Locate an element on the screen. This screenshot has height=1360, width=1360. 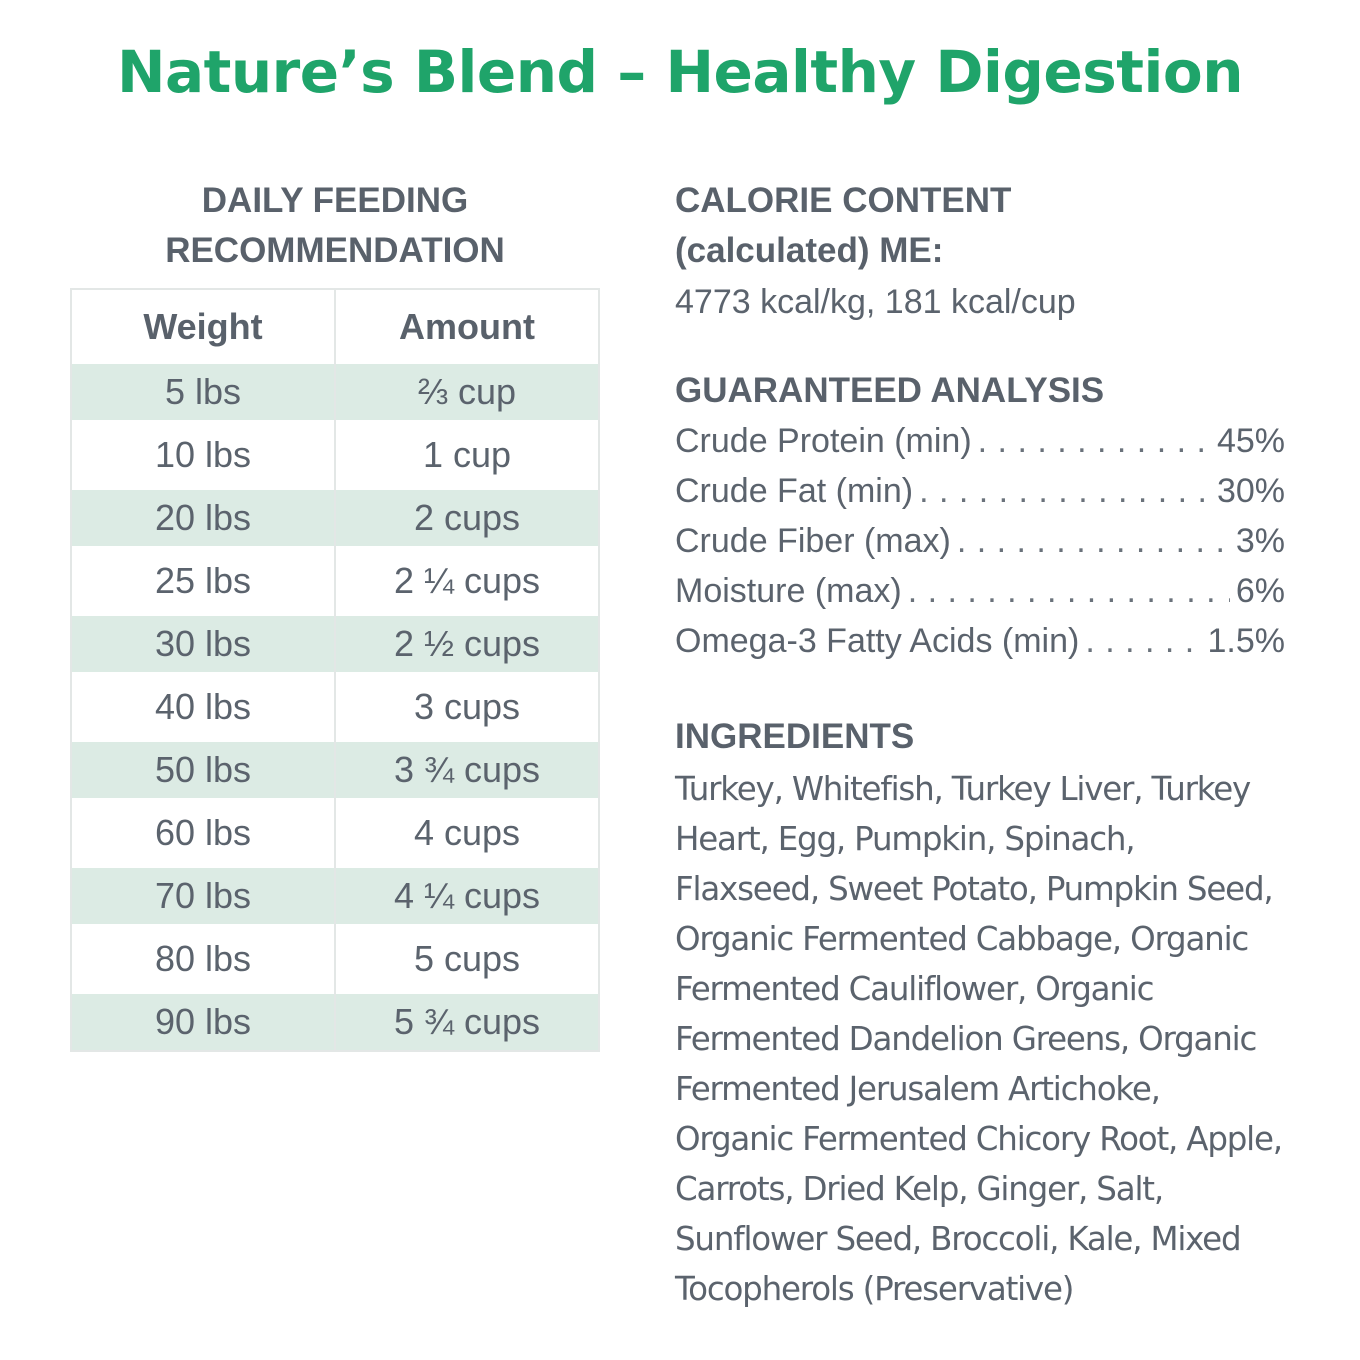
analysis-row: Crude Protein (min) 45% is located at coordinates (980, 441).